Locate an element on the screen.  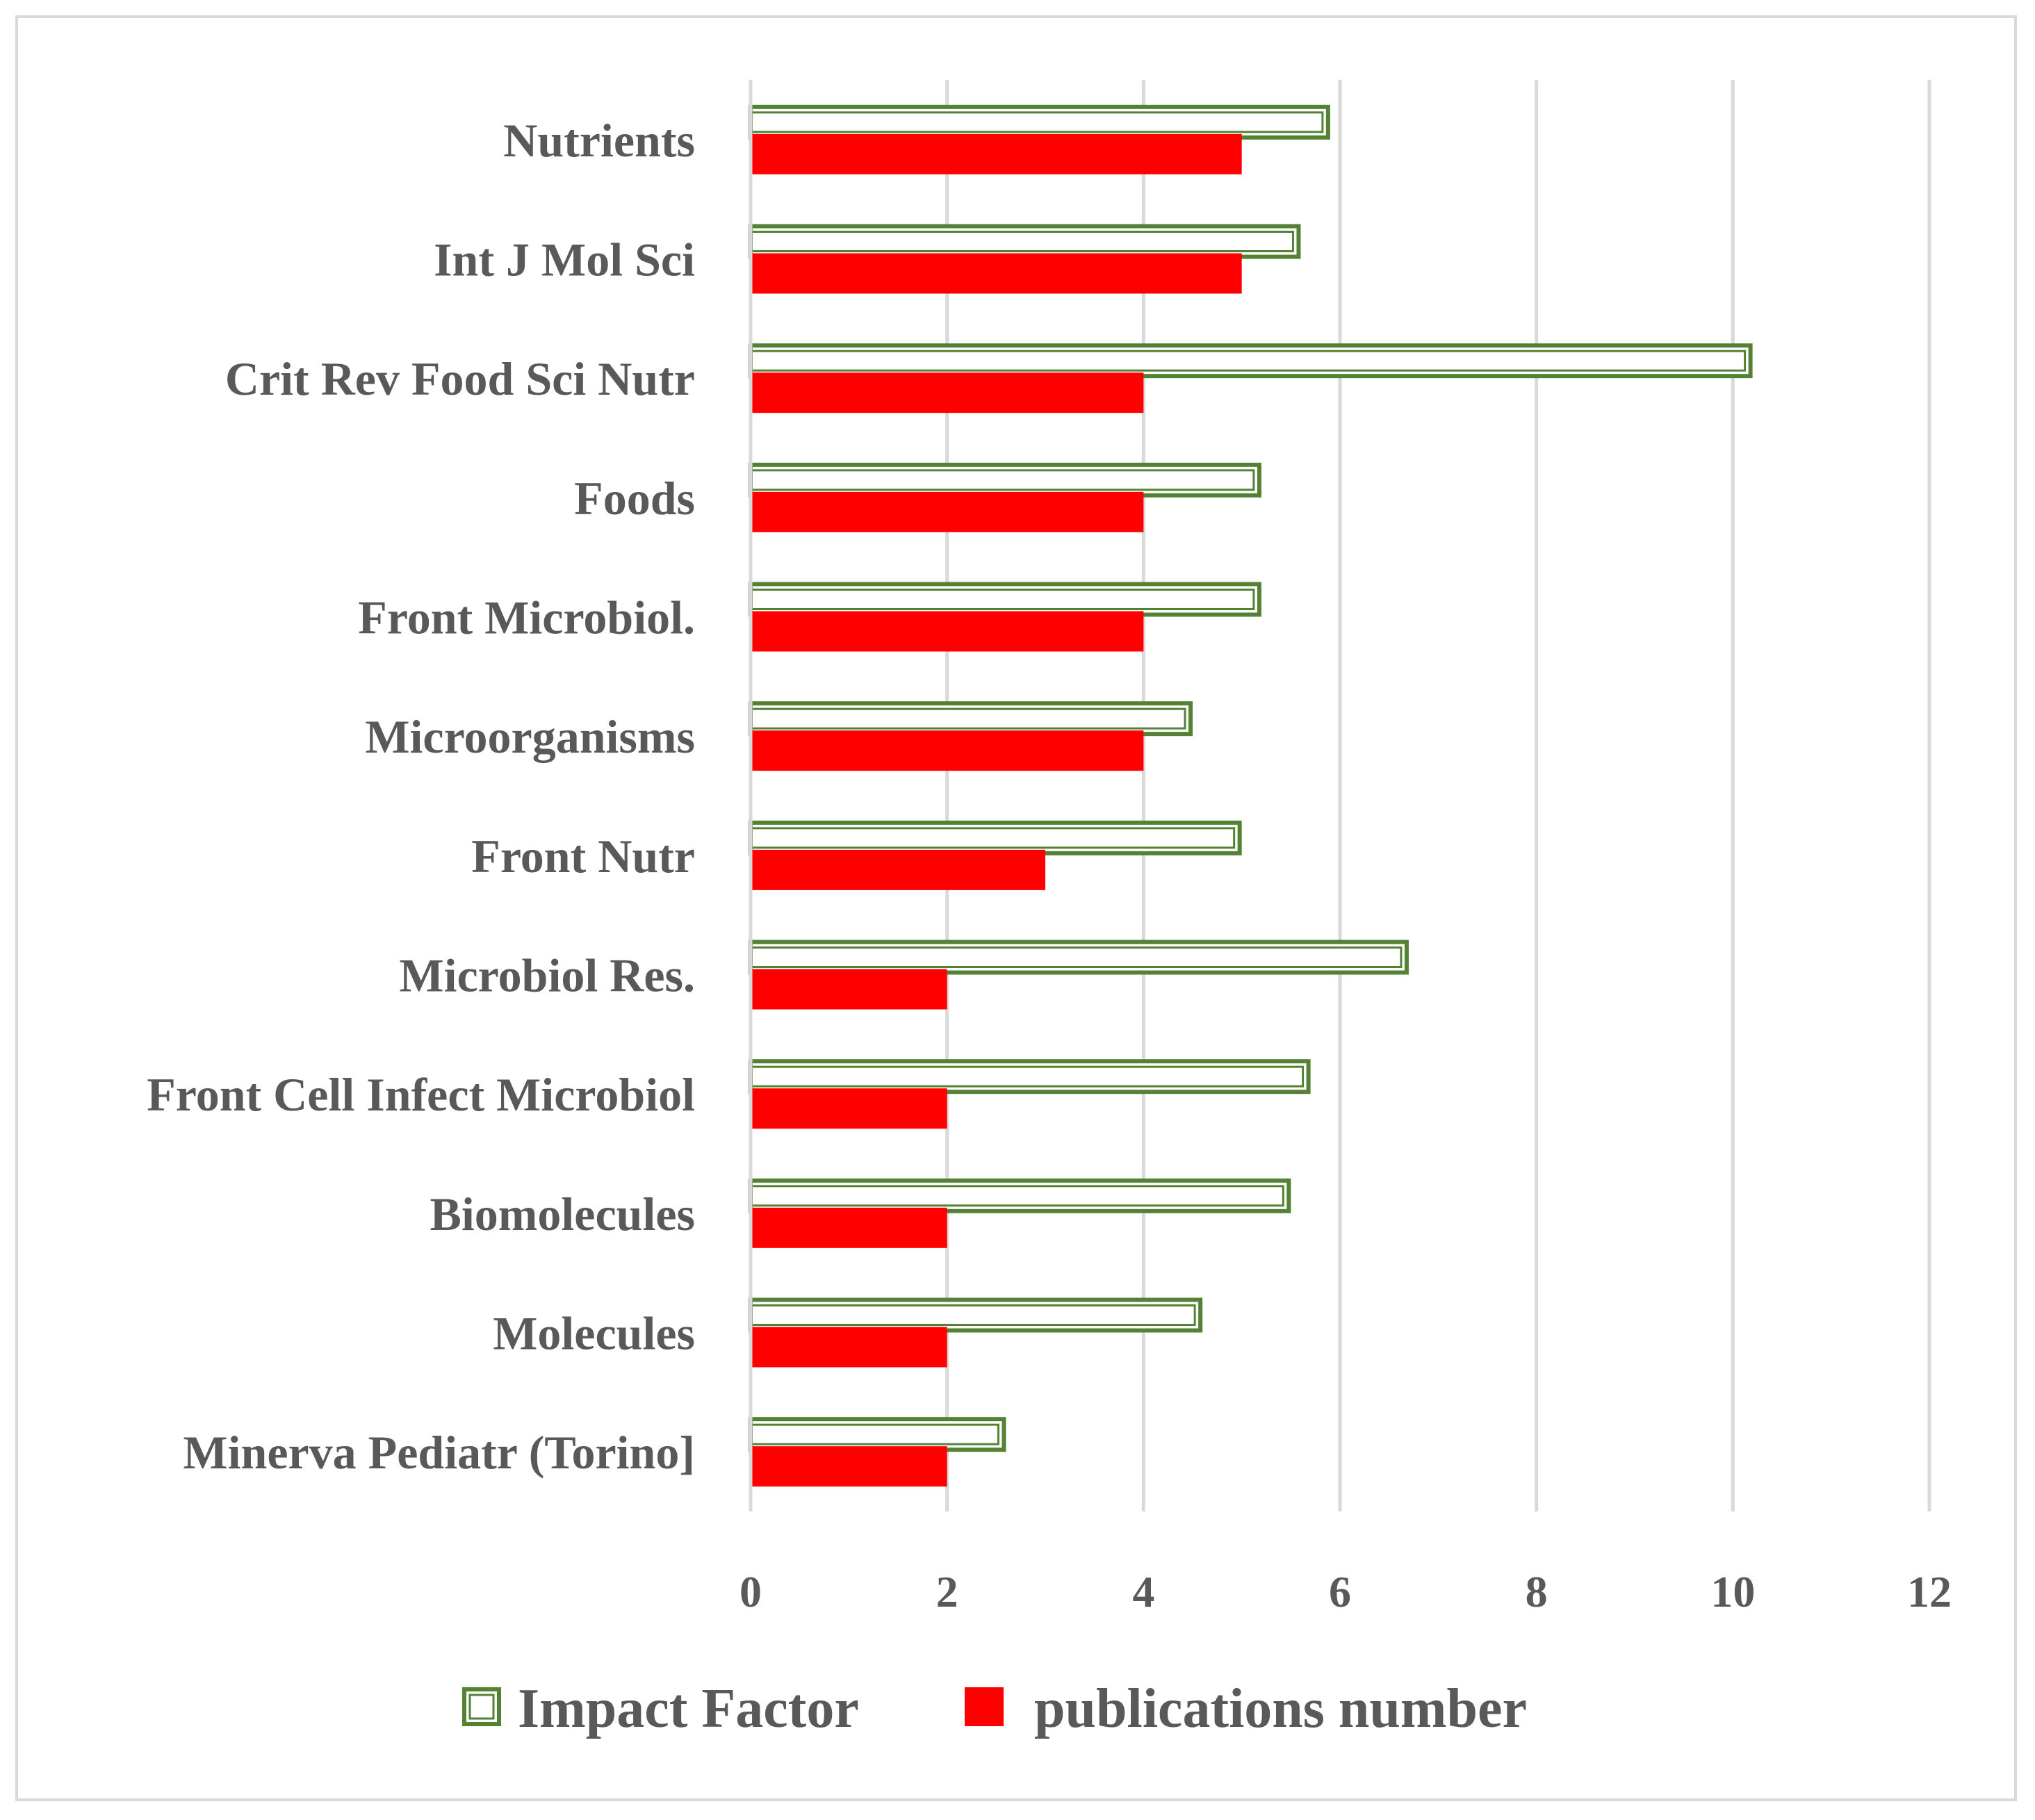
x-tick-label-12: 12 is located at coordinates (1929, 1591).